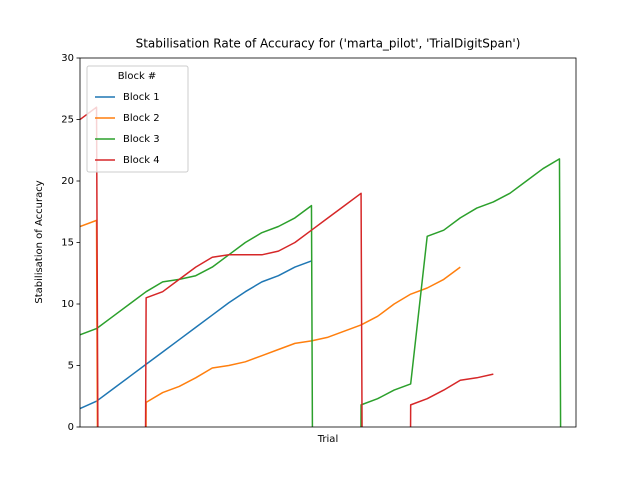  What do you see at coordinates (137, 76) in the screenshot?
I see `legend-title: Block #` at bounding box center [137, 76].